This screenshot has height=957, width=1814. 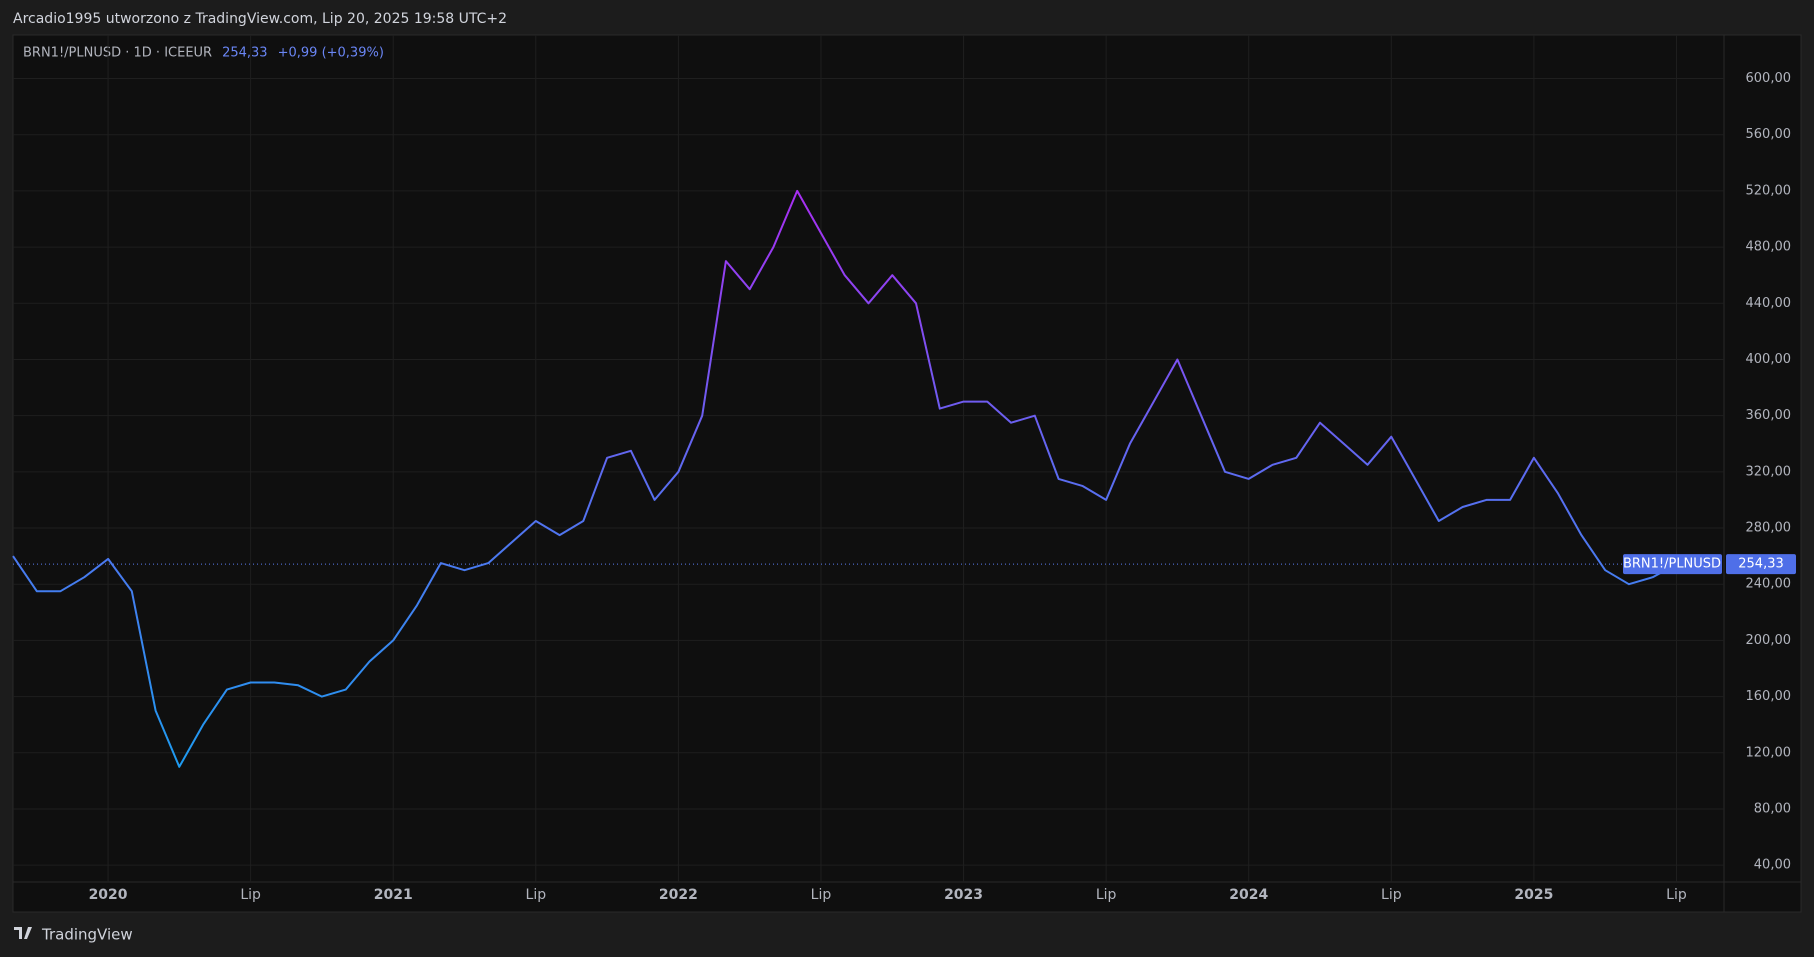 I want to click on y-tick-label: 200,00, so click(x=1769, y=640).